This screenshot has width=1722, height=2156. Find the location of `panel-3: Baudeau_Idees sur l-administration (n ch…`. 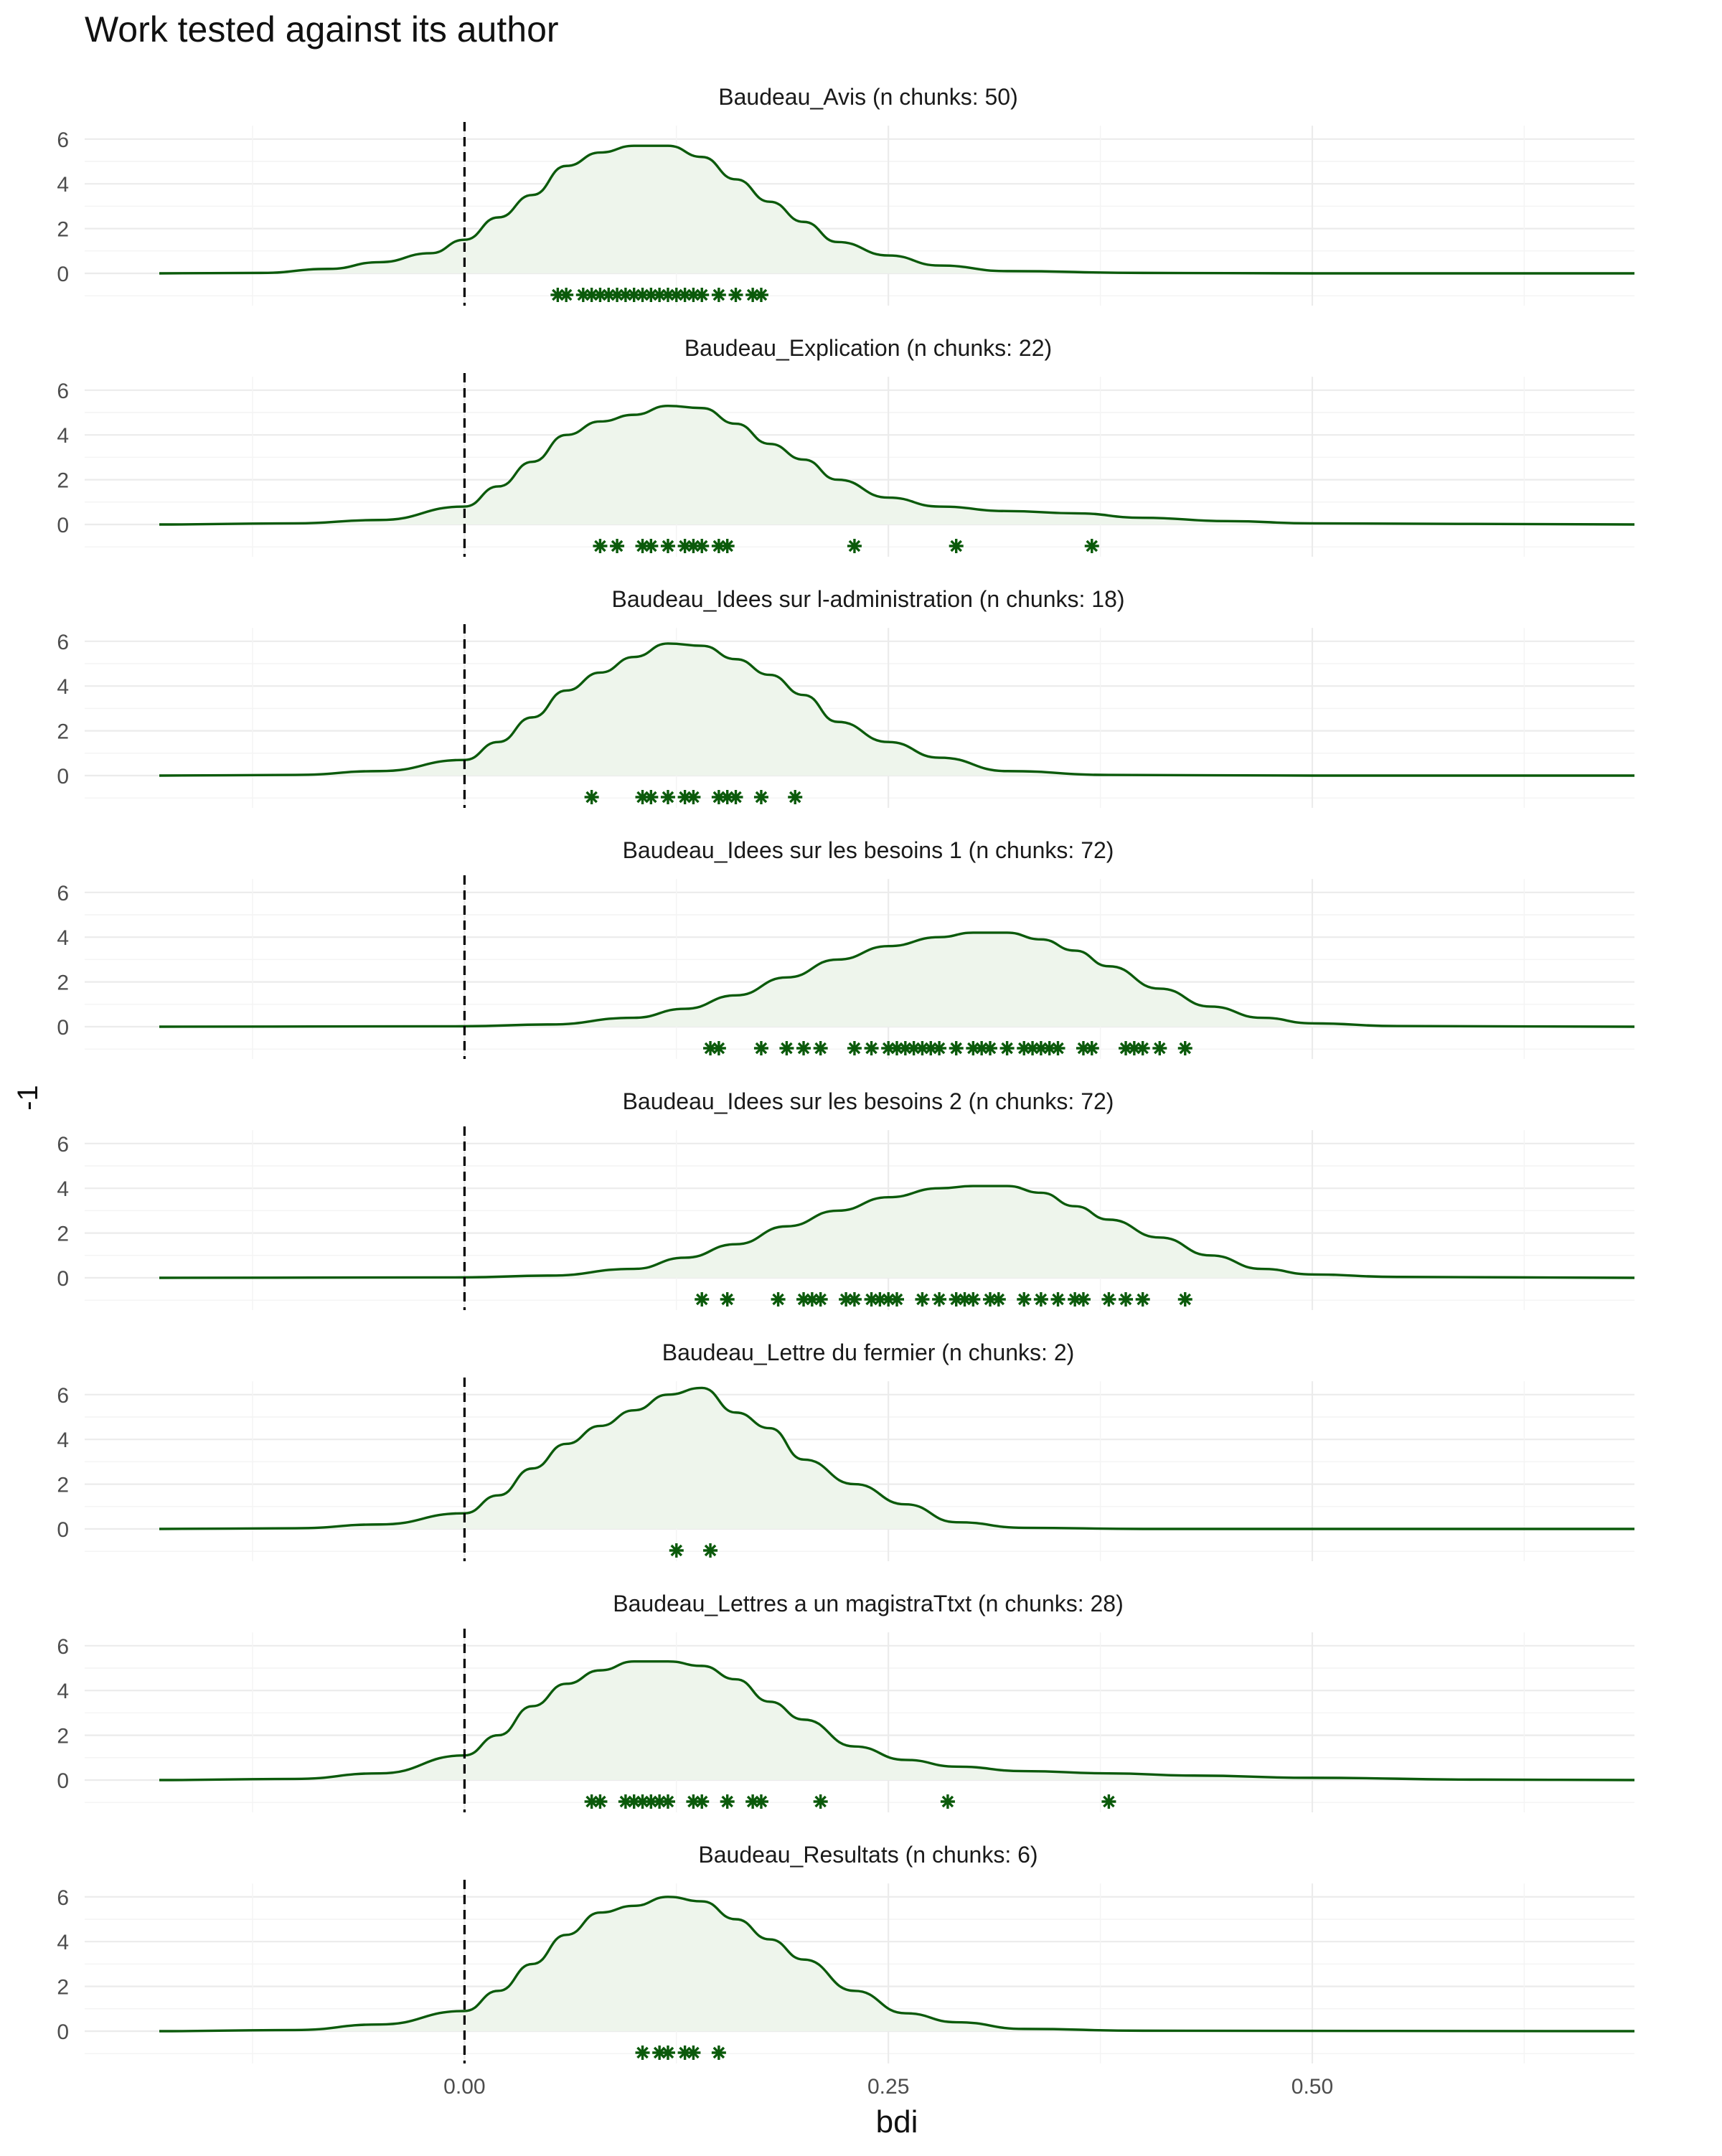

panel-3: Baudeau_Idees sur l-administration (n ch… is located at coordinates (846, 697).